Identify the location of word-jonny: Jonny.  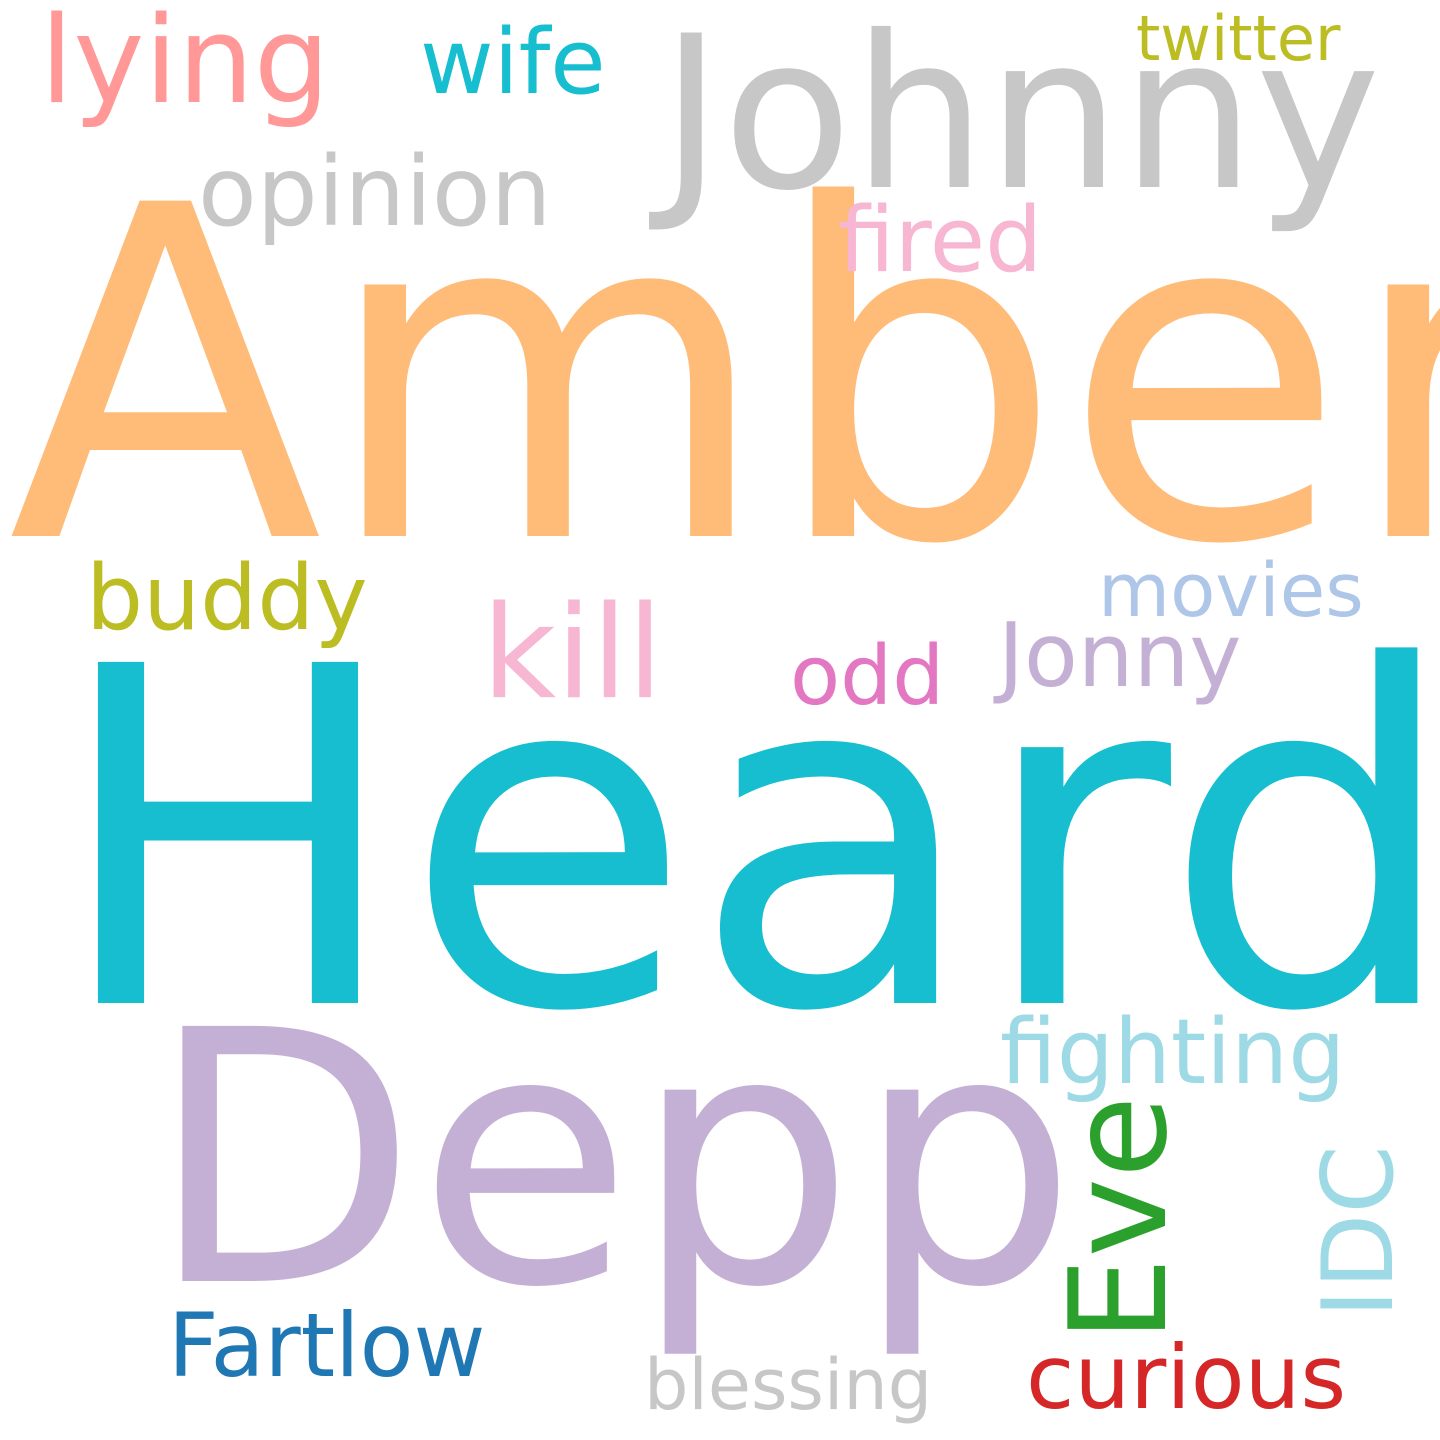
(1120, 655).